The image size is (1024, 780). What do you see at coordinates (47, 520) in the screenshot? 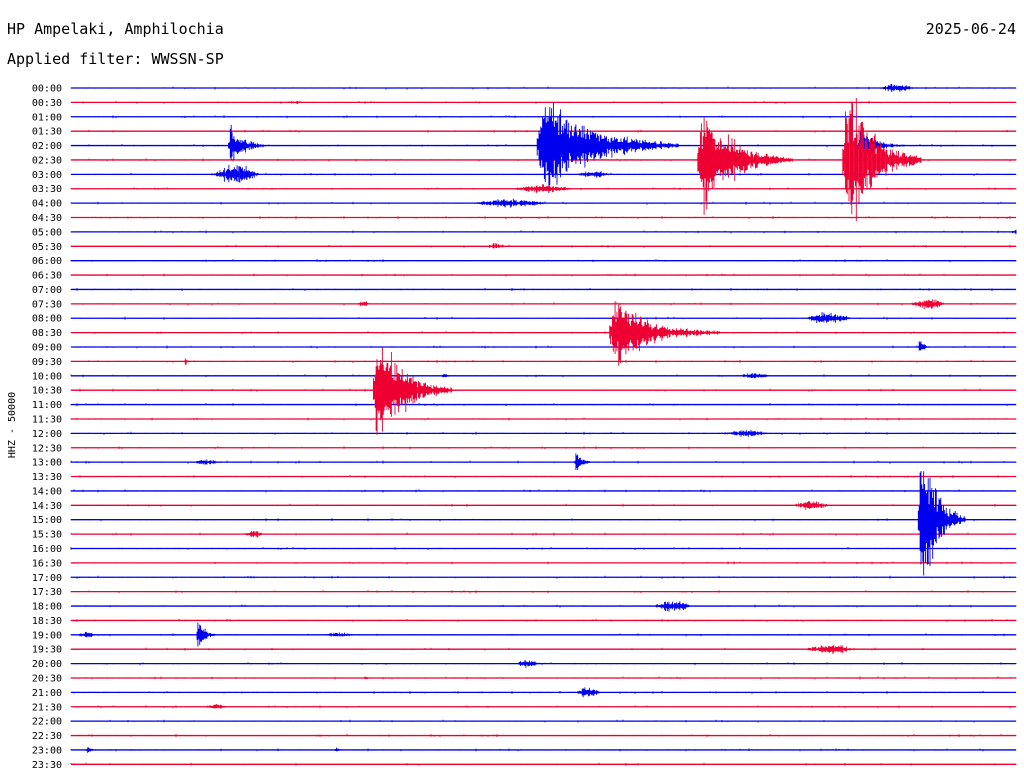
I see `row-time-label: 15:00` at bounding box center [47, 520].